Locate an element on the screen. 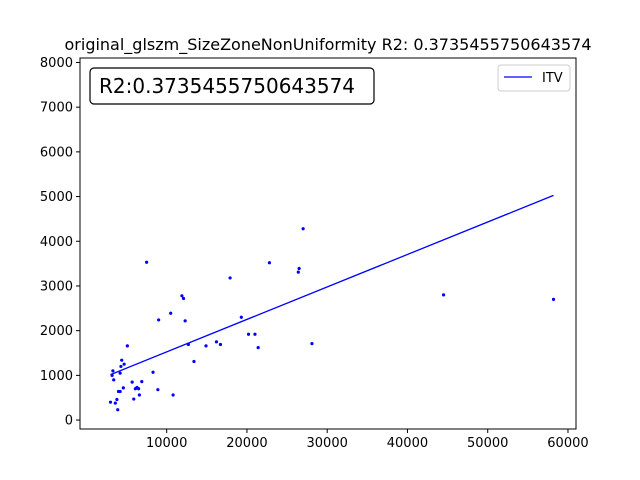 This screenshot has width=640, height=480. legend-frame is located at coordinates (534, 78).